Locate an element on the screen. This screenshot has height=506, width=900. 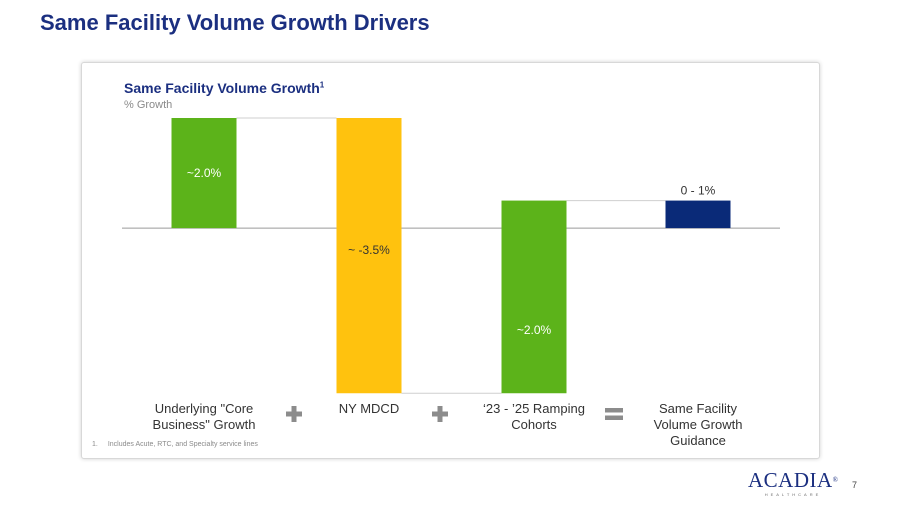
footnote-number: 1. is located at coordinates (95, 444).